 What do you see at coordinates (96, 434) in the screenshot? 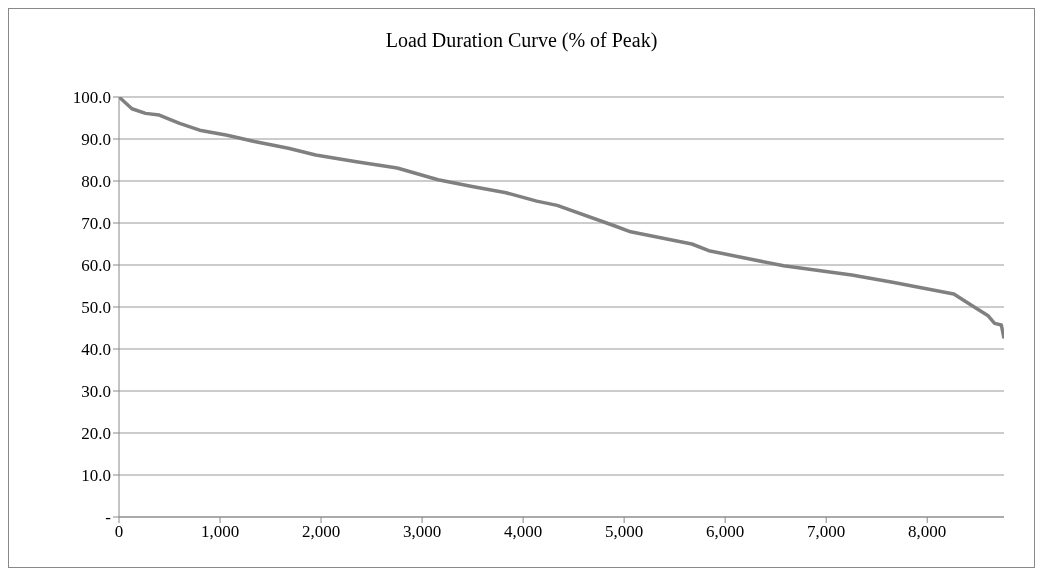
I see `y-tick-label: 20.0` at bounding box center [96, 434].